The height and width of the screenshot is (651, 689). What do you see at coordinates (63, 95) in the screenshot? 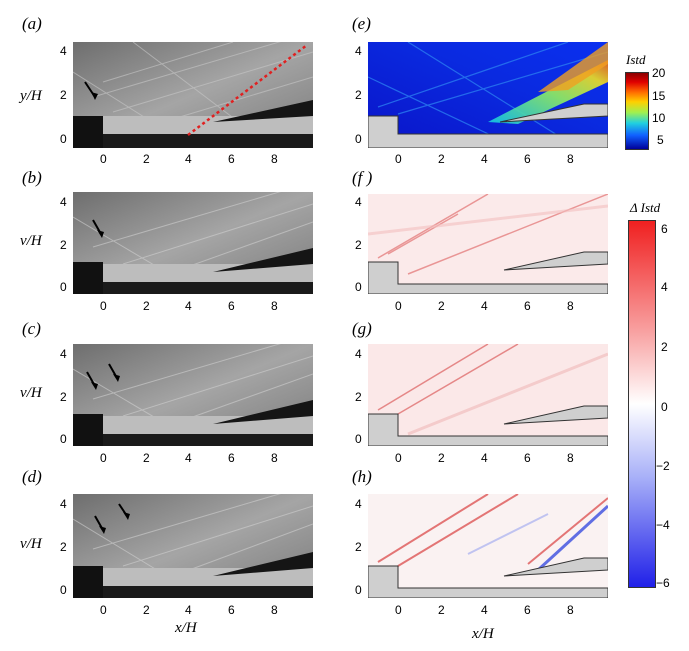
I see `y-tick-a-2: 2` at bounding box center [63, 95].